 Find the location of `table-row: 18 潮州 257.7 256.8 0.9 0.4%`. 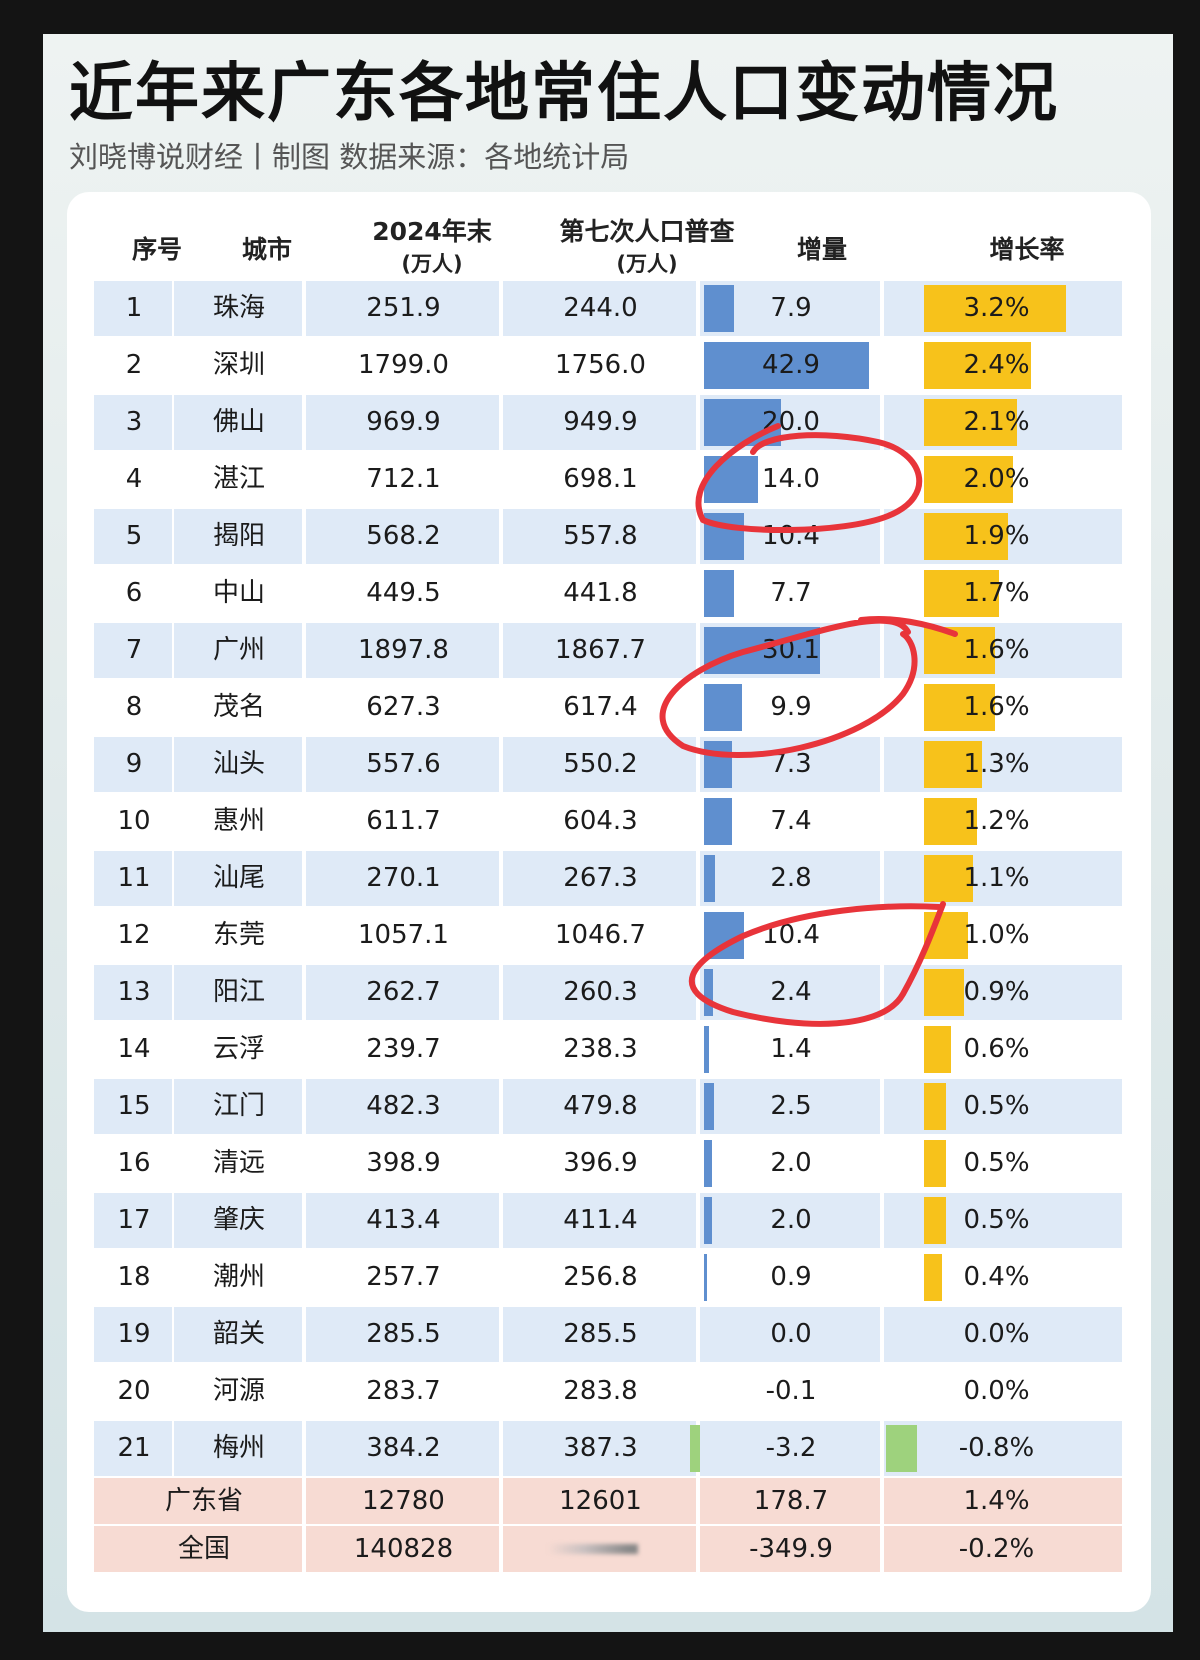

table-row: 18 潮州 257.7 256.8 0.9 0.4% is located at coordinates (609, 1277).